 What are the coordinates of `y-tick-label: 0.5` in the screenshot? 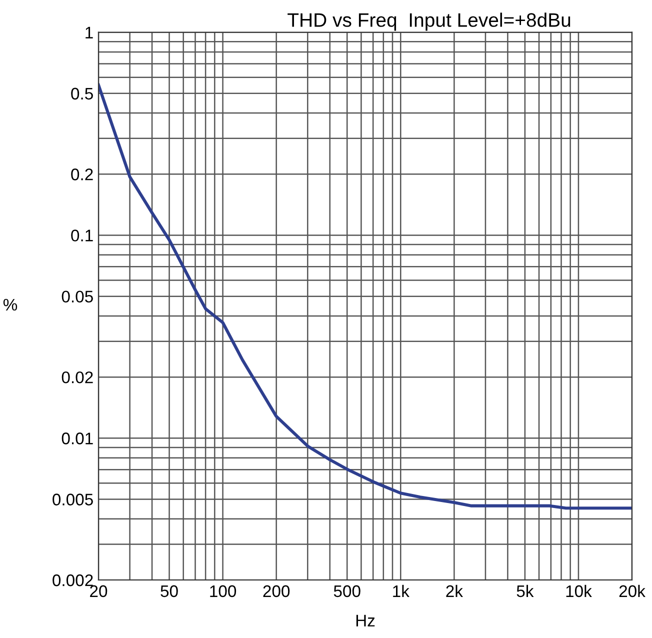 It's located at (82, 94).